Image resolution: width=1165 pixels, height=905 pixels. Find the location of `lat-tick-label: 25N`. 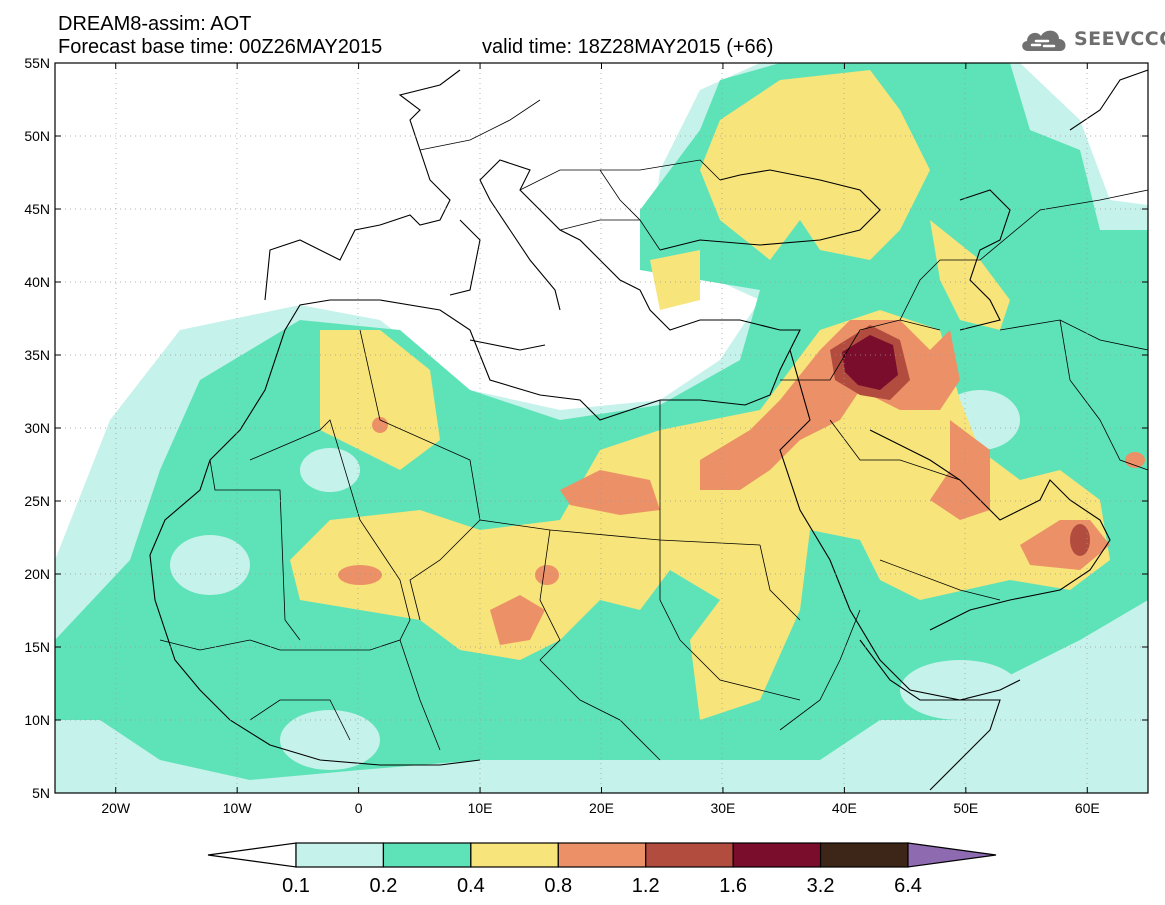

lat-tick-label: 25N is located at coordinates (37, 501).